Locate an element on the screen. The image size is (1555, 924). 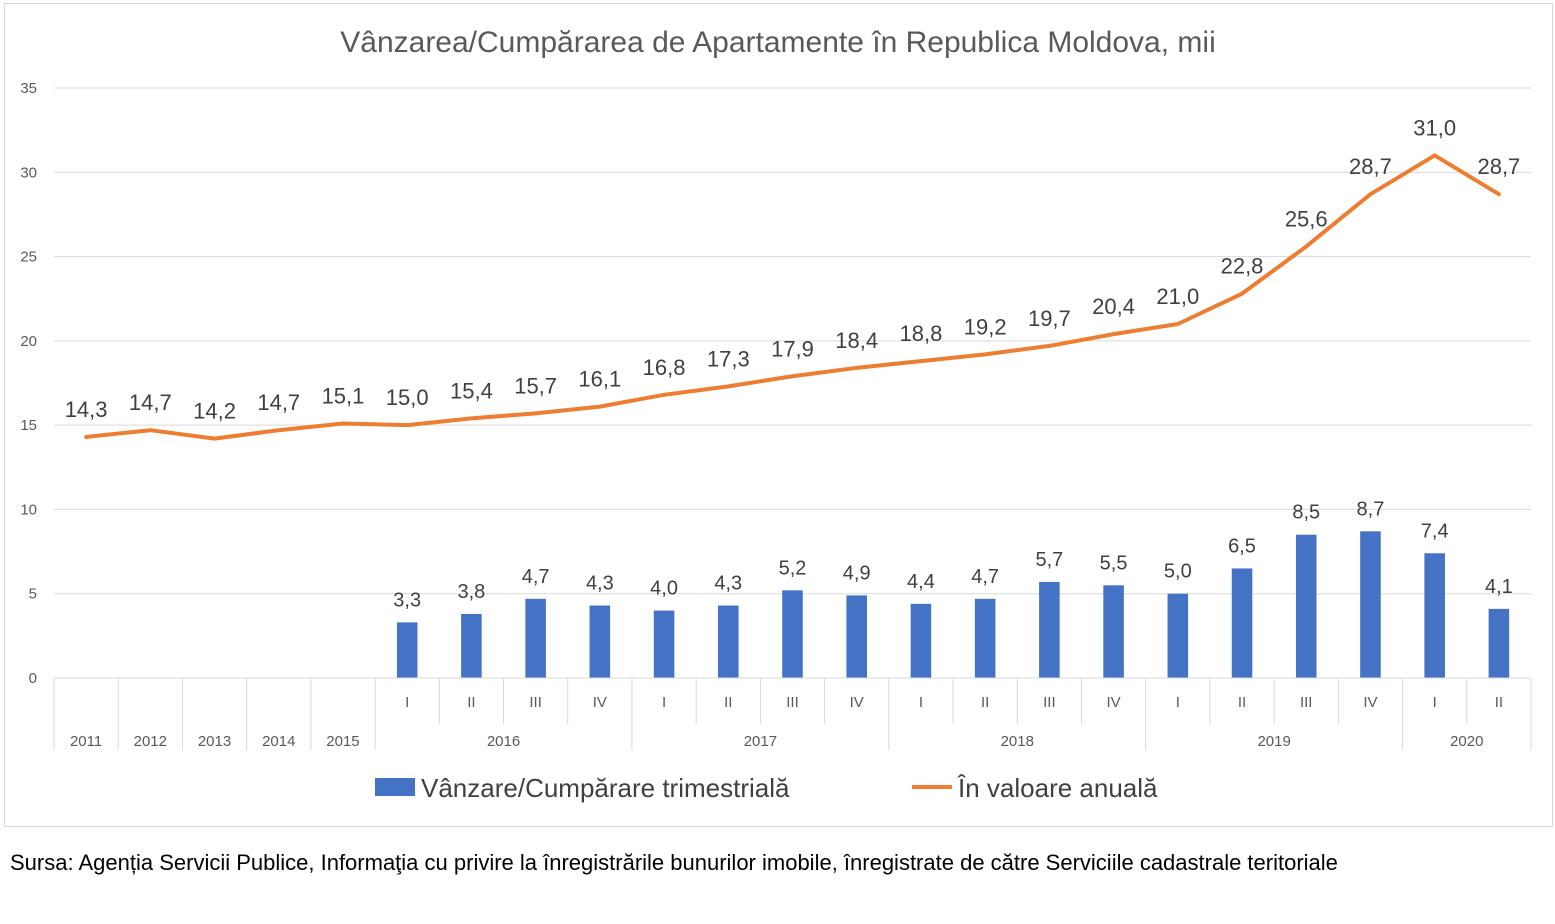
x-group-label: 2016 is located at coordinates (503, 741).